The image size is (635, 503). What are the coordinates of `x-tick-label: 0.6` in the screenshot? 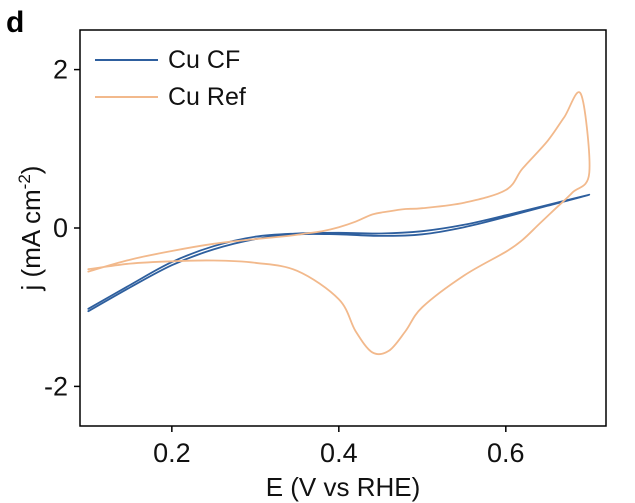 It's located at (506, 453).